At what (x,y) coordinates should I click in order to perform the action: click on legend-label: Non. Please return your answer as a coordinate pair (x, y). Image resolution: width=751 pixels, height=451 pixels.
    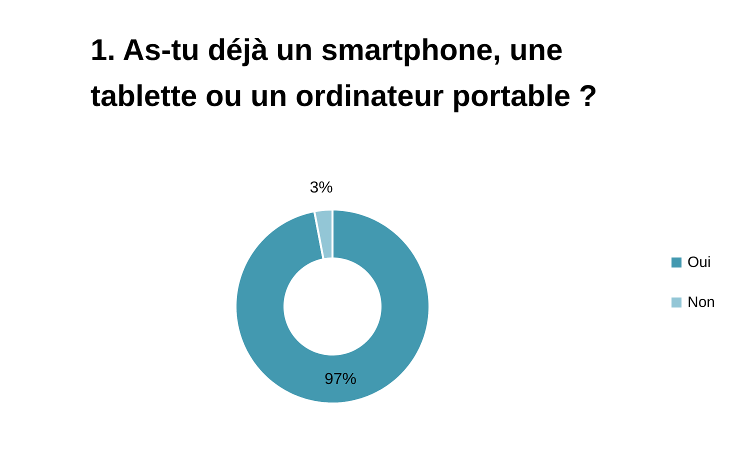
    Looking at the image, I should click on (702, 302).